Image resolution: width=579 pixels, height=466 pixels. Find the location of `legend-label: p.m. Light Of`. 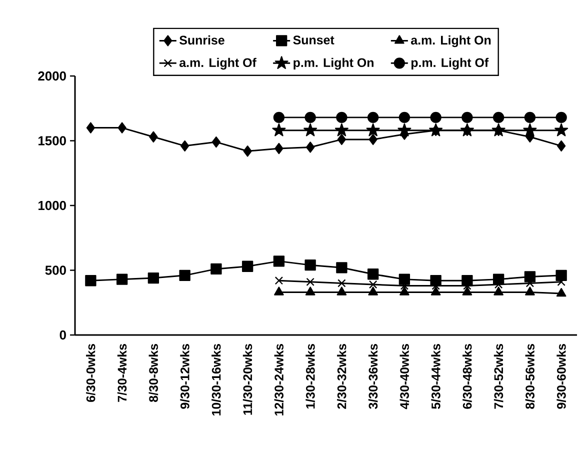

legend-label: p.m. Light Of is located at coordinates (450, 64).